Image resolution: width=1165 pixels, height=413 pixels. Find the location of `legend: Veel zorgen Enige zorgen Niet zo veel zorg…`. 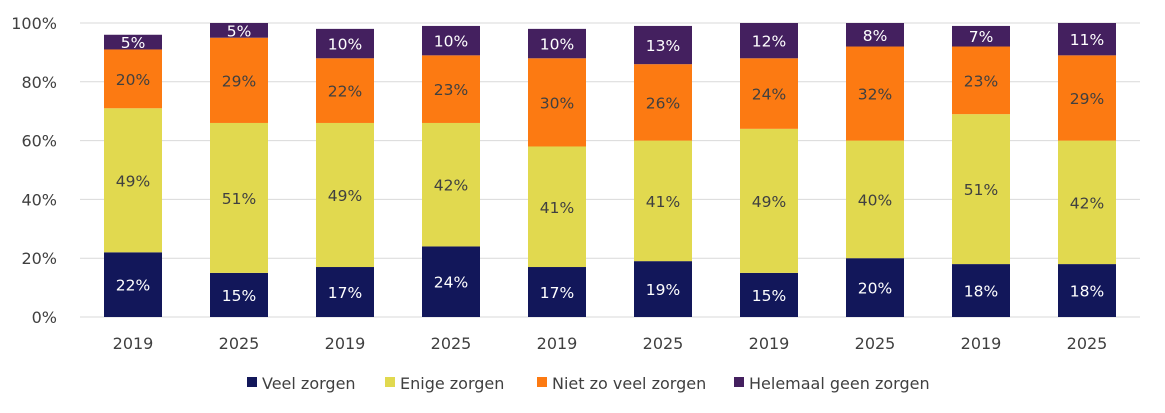

legend: Veel zorgen Enige zorgen Niet zo veel zorg… is located at coordinates (588, 383).